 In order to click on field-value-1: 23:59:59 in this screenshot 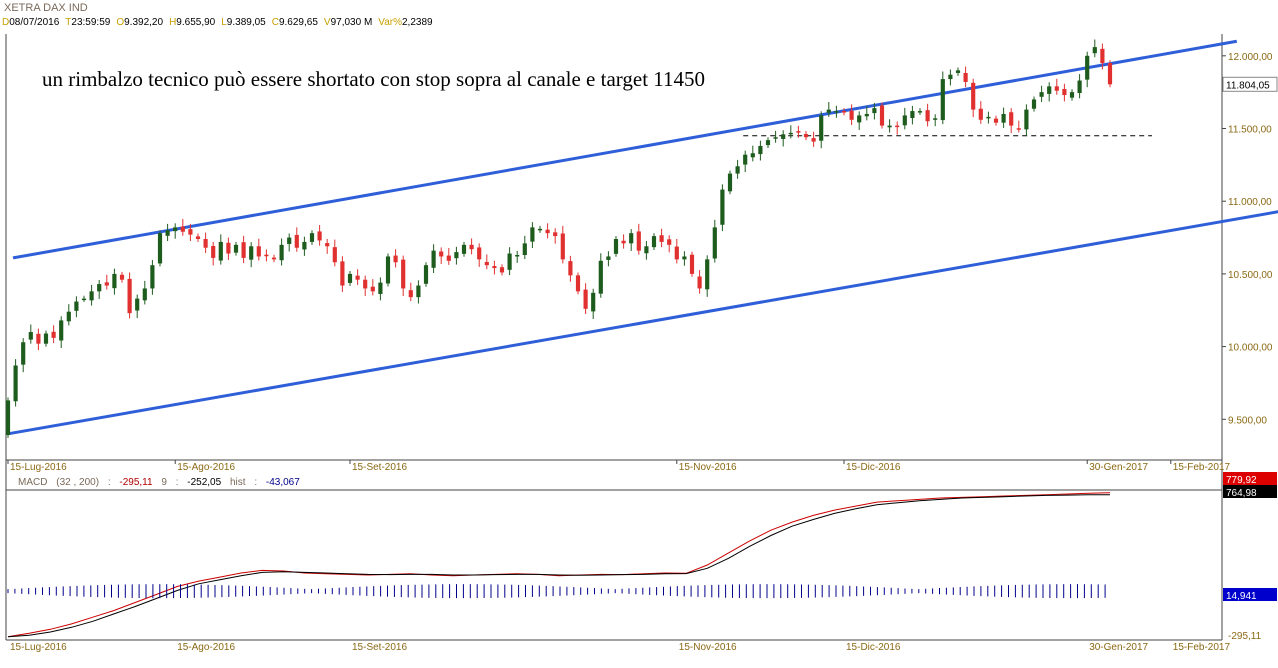, I will do `click(91, 22)`.